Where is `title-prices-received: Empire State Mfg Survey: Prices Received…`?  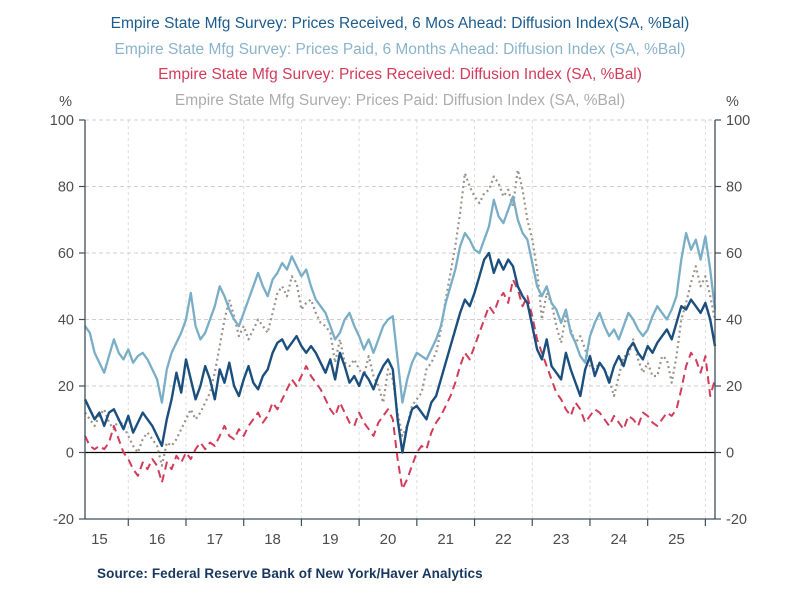 title-prices-received: Empire State Mfg Survey: Prices Received… is located at coordinates (400, 74).